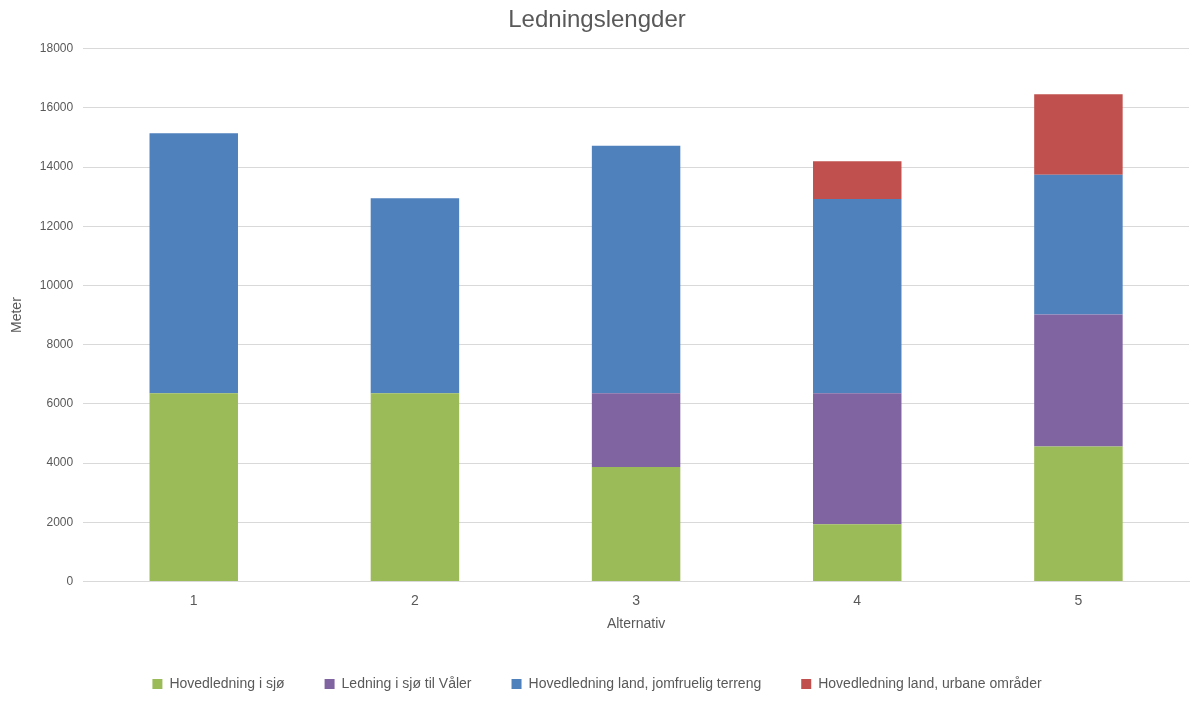 This screenshot has width=1199, height=711. What do you see at coordinates (857, 599) in the screenshot?
I see `x-tick-label: 4` at bounding box center [857, 599].